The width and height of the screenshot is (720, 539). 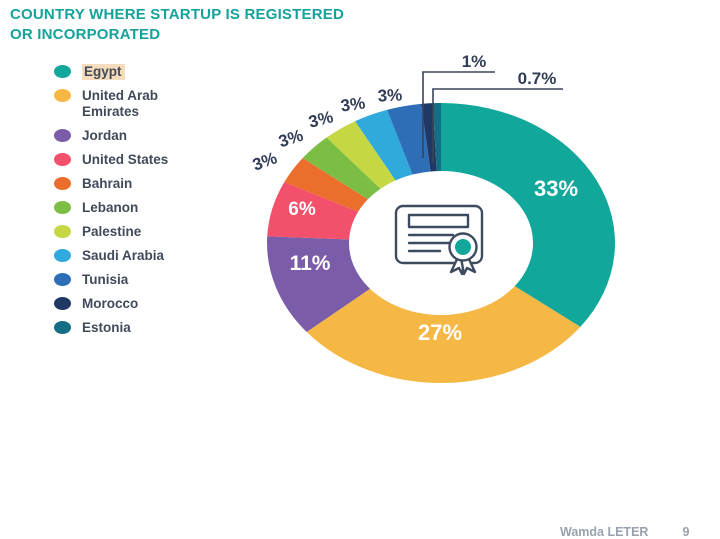 I want to click on legend-label-palestine: Palestine, so click(x=112, y=231).